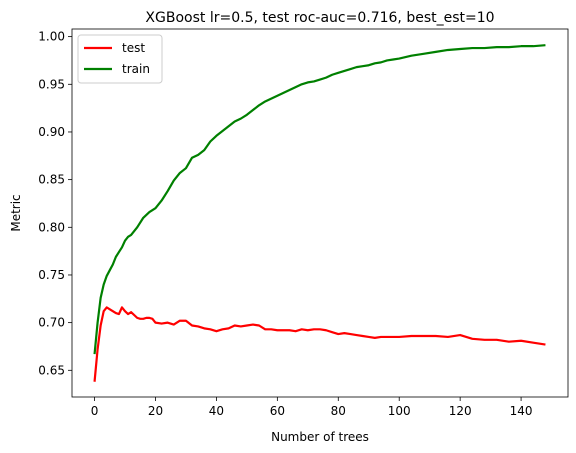 The height and width of the screenshot is (453, 576). I want to click on x-tick-label: 20, so click(155, 411).